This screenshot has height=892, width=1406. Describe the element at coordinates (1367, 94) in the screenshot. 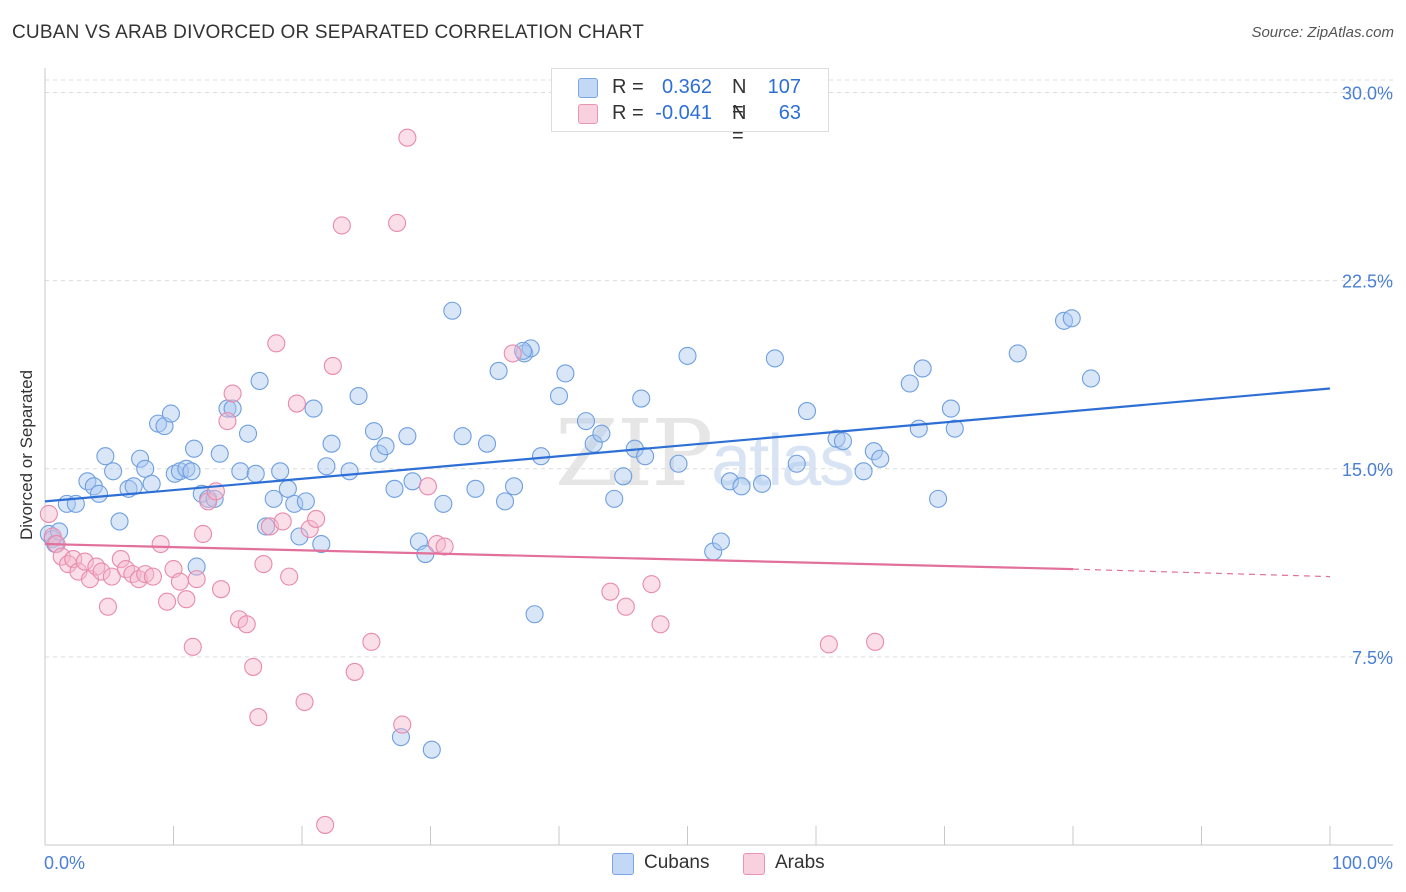

I see `y-tick-label: 30.0%` at that location.